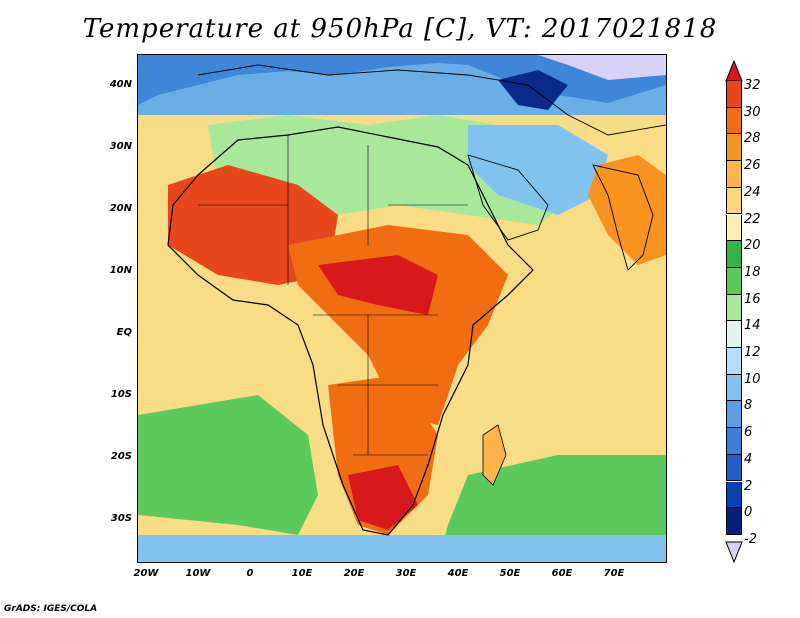  Describe the element at coordinates (494, 455) in the screenshot. I see `madagascar` at that location.